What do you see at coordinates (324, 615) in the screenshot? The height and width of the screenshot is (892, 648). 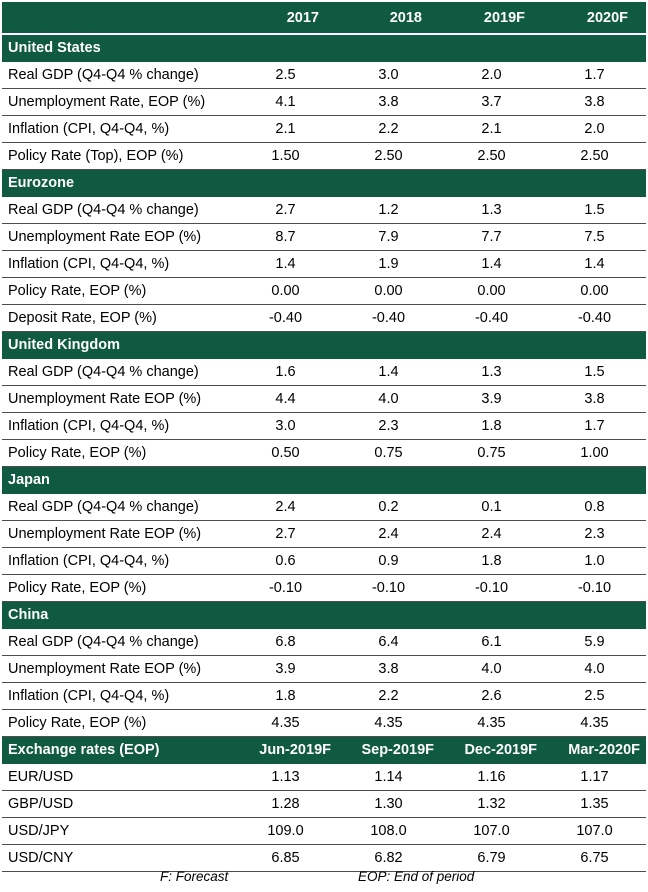 I see `section-header-row: China` at bounding box center [324, 615].